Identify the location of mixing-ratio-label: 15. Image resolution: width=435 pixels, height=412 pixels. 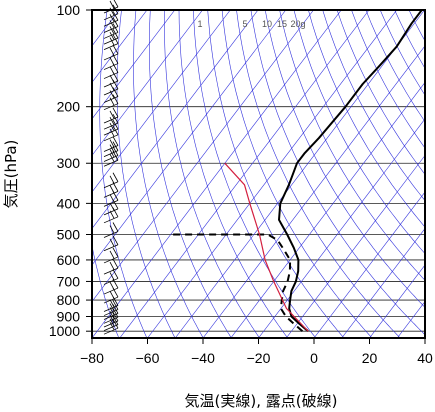
(282, 24).